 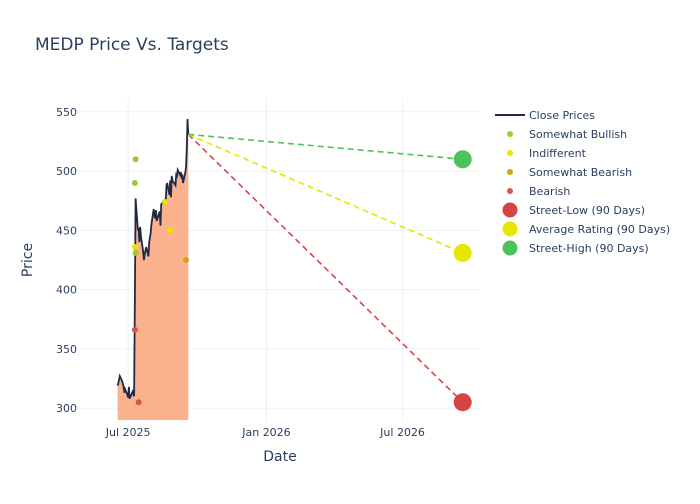 I want to click on legend-swatch-indifferent, so click(x=510, y=153).